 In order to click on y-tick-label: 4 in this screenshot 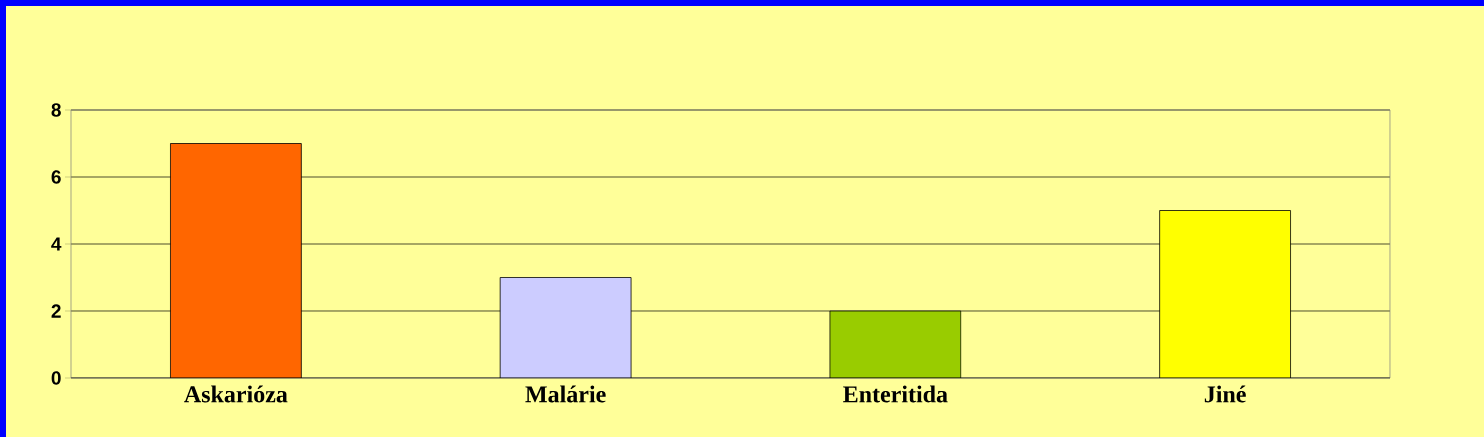, I will do `click(56, 244)`.